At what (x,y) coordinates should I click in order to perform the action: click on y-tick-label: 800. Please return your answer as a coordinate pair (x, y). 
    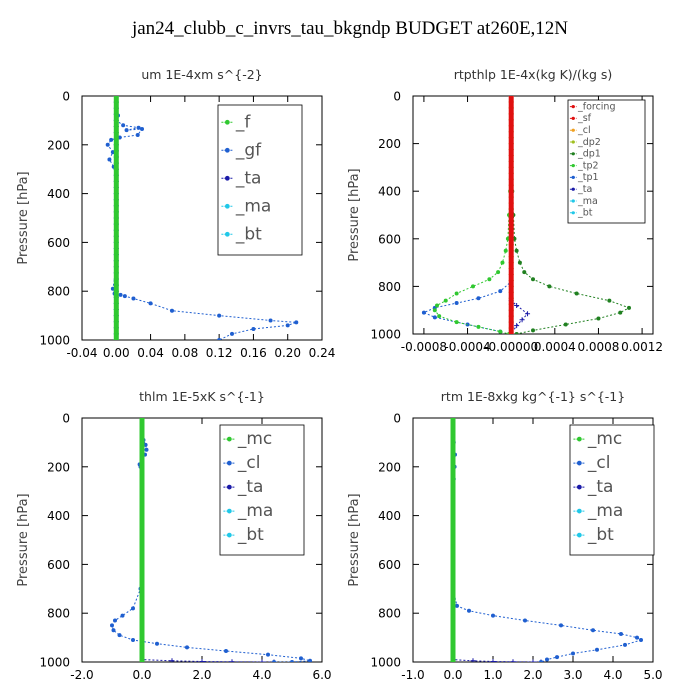
    Looking at the image, I should click on (389, 614).